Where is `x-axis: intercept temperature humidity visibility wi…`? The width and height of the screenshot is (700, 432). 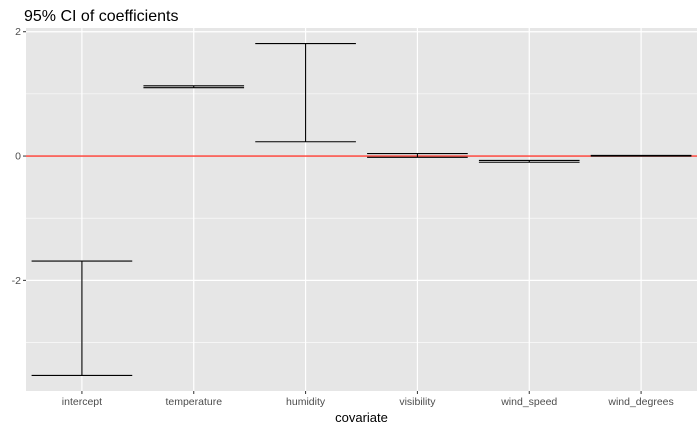 x-axis: intercept temperature humidity visibility wi… is located at coordinates (368, 399).